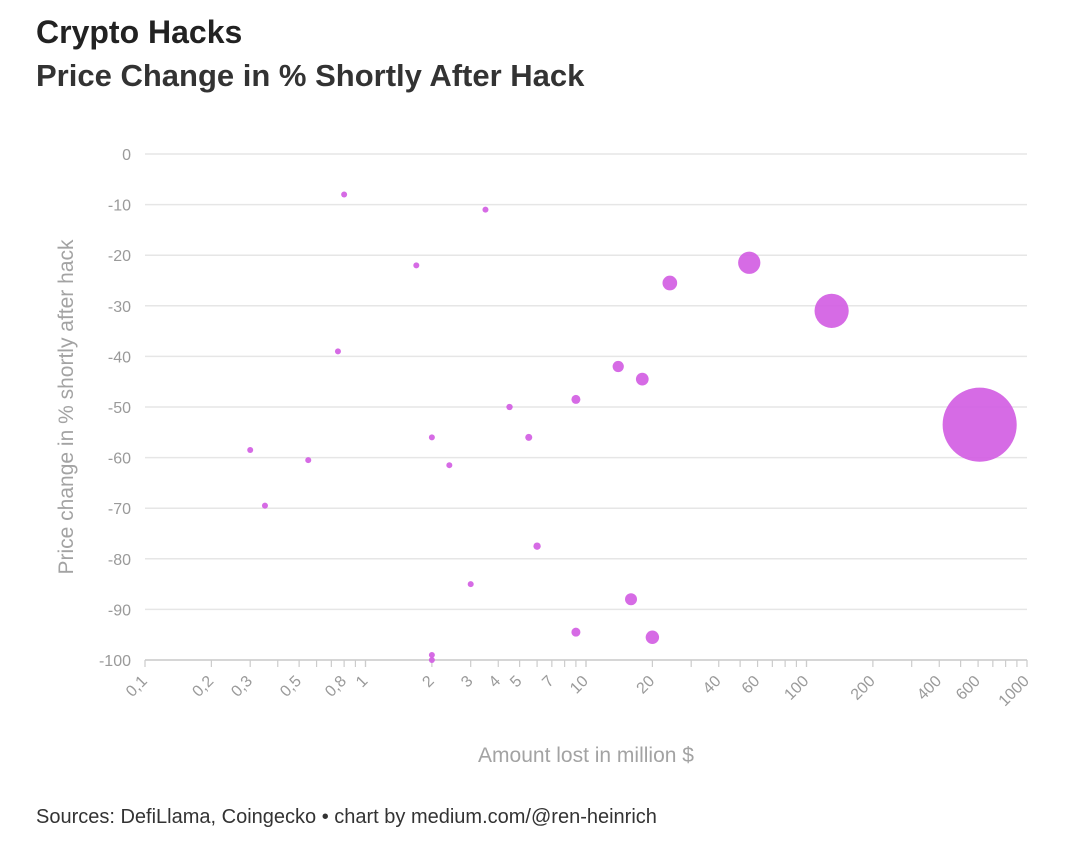 The image size is (1080, 854). I want to click on y-tick-label: -40, so click(119, 357).